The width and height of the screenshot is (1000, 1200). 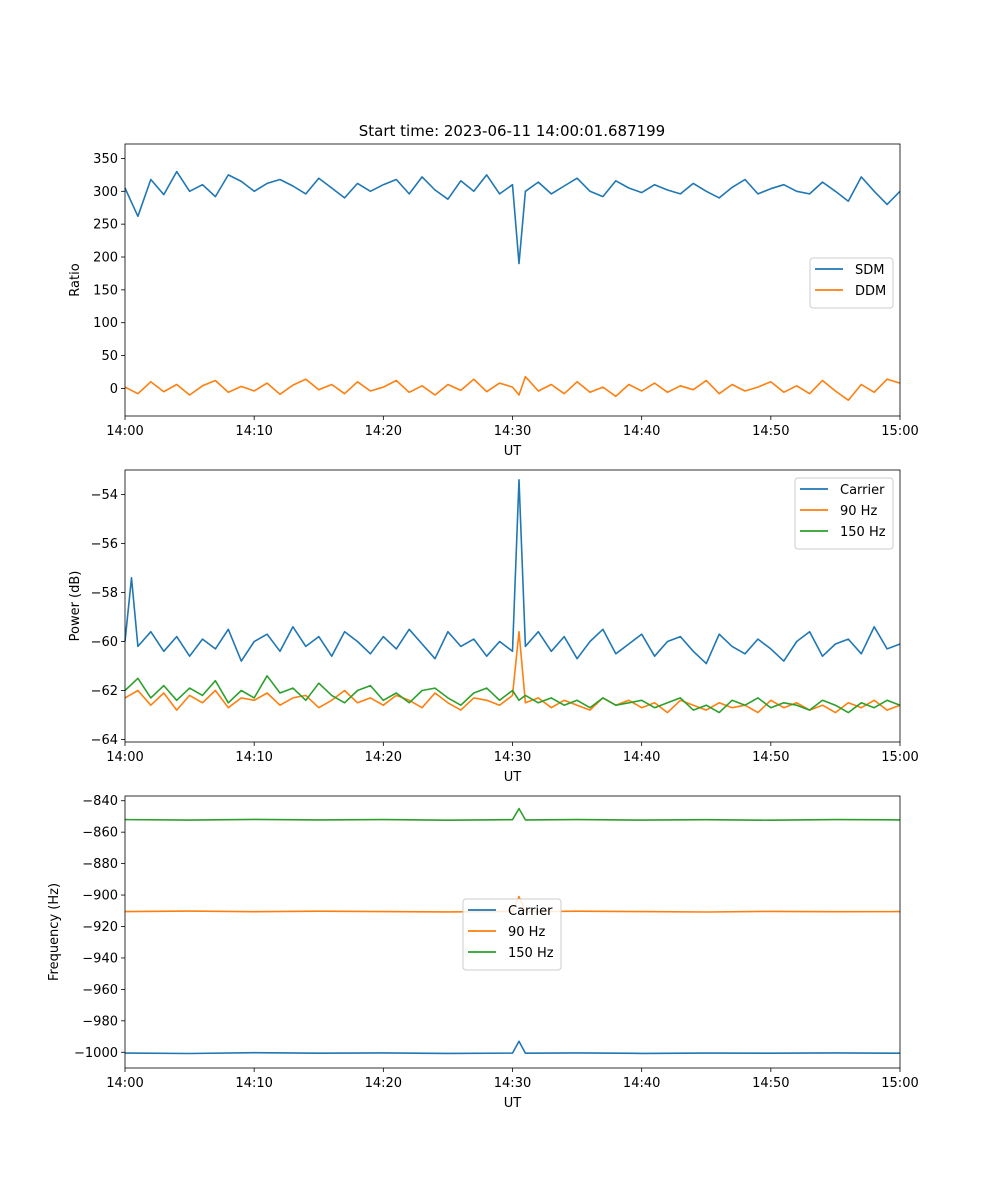 What do you see at coordinates (104, 740) in the screenshot?
I see `y-tick-label: −64` at bounding box center [104, 740].